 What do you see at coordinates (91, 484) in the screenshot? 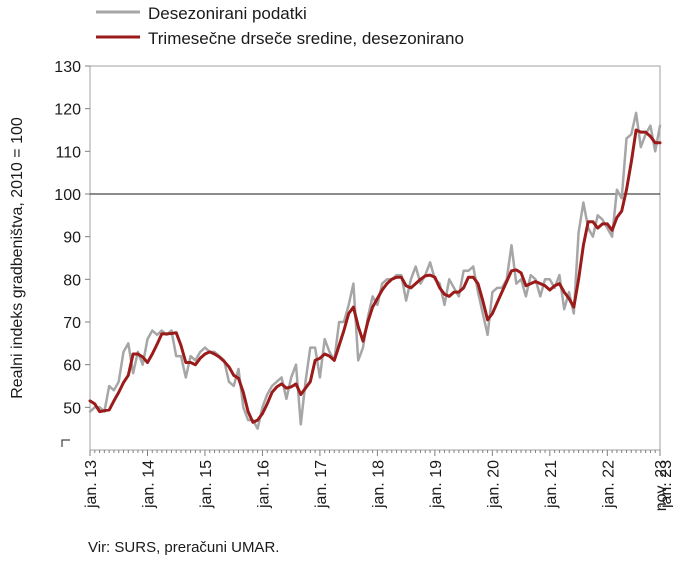
I see `x-tick-label: jan. 13` at bounding box center [91, 484].